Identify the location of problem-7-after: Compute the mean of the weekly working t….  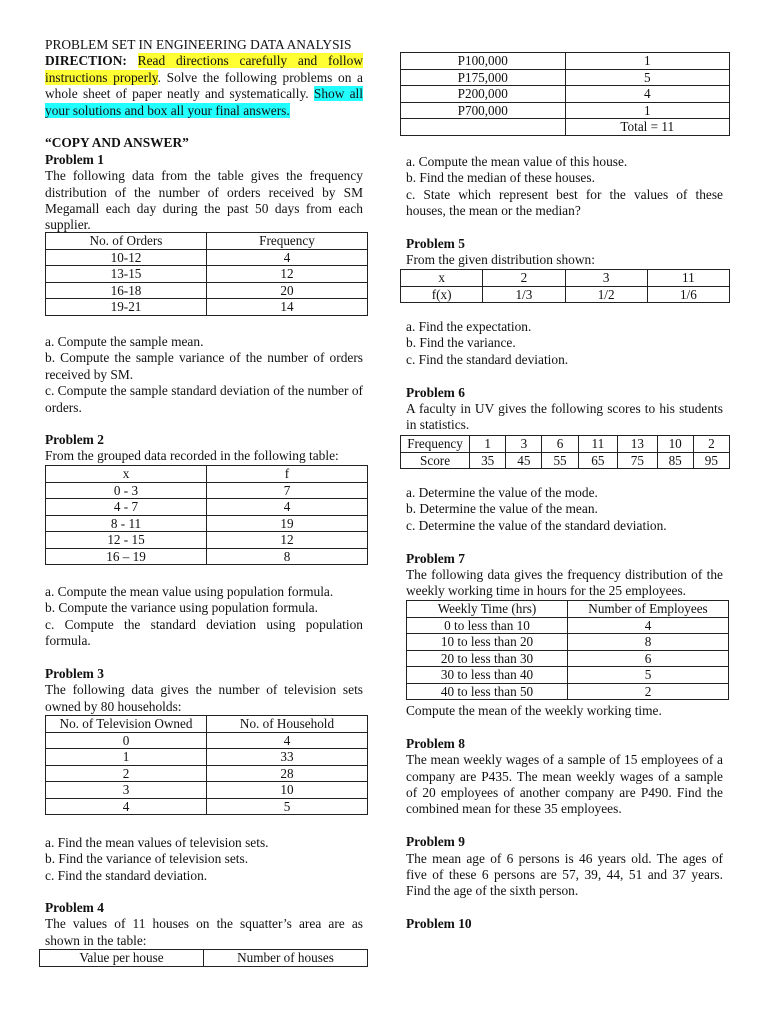
(534, 710).